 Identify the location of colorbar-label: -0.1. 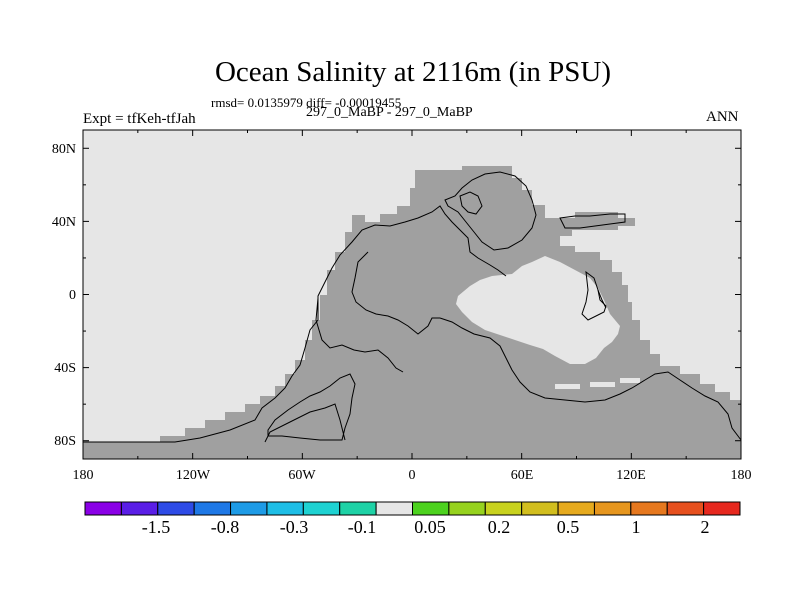
(362, 527).